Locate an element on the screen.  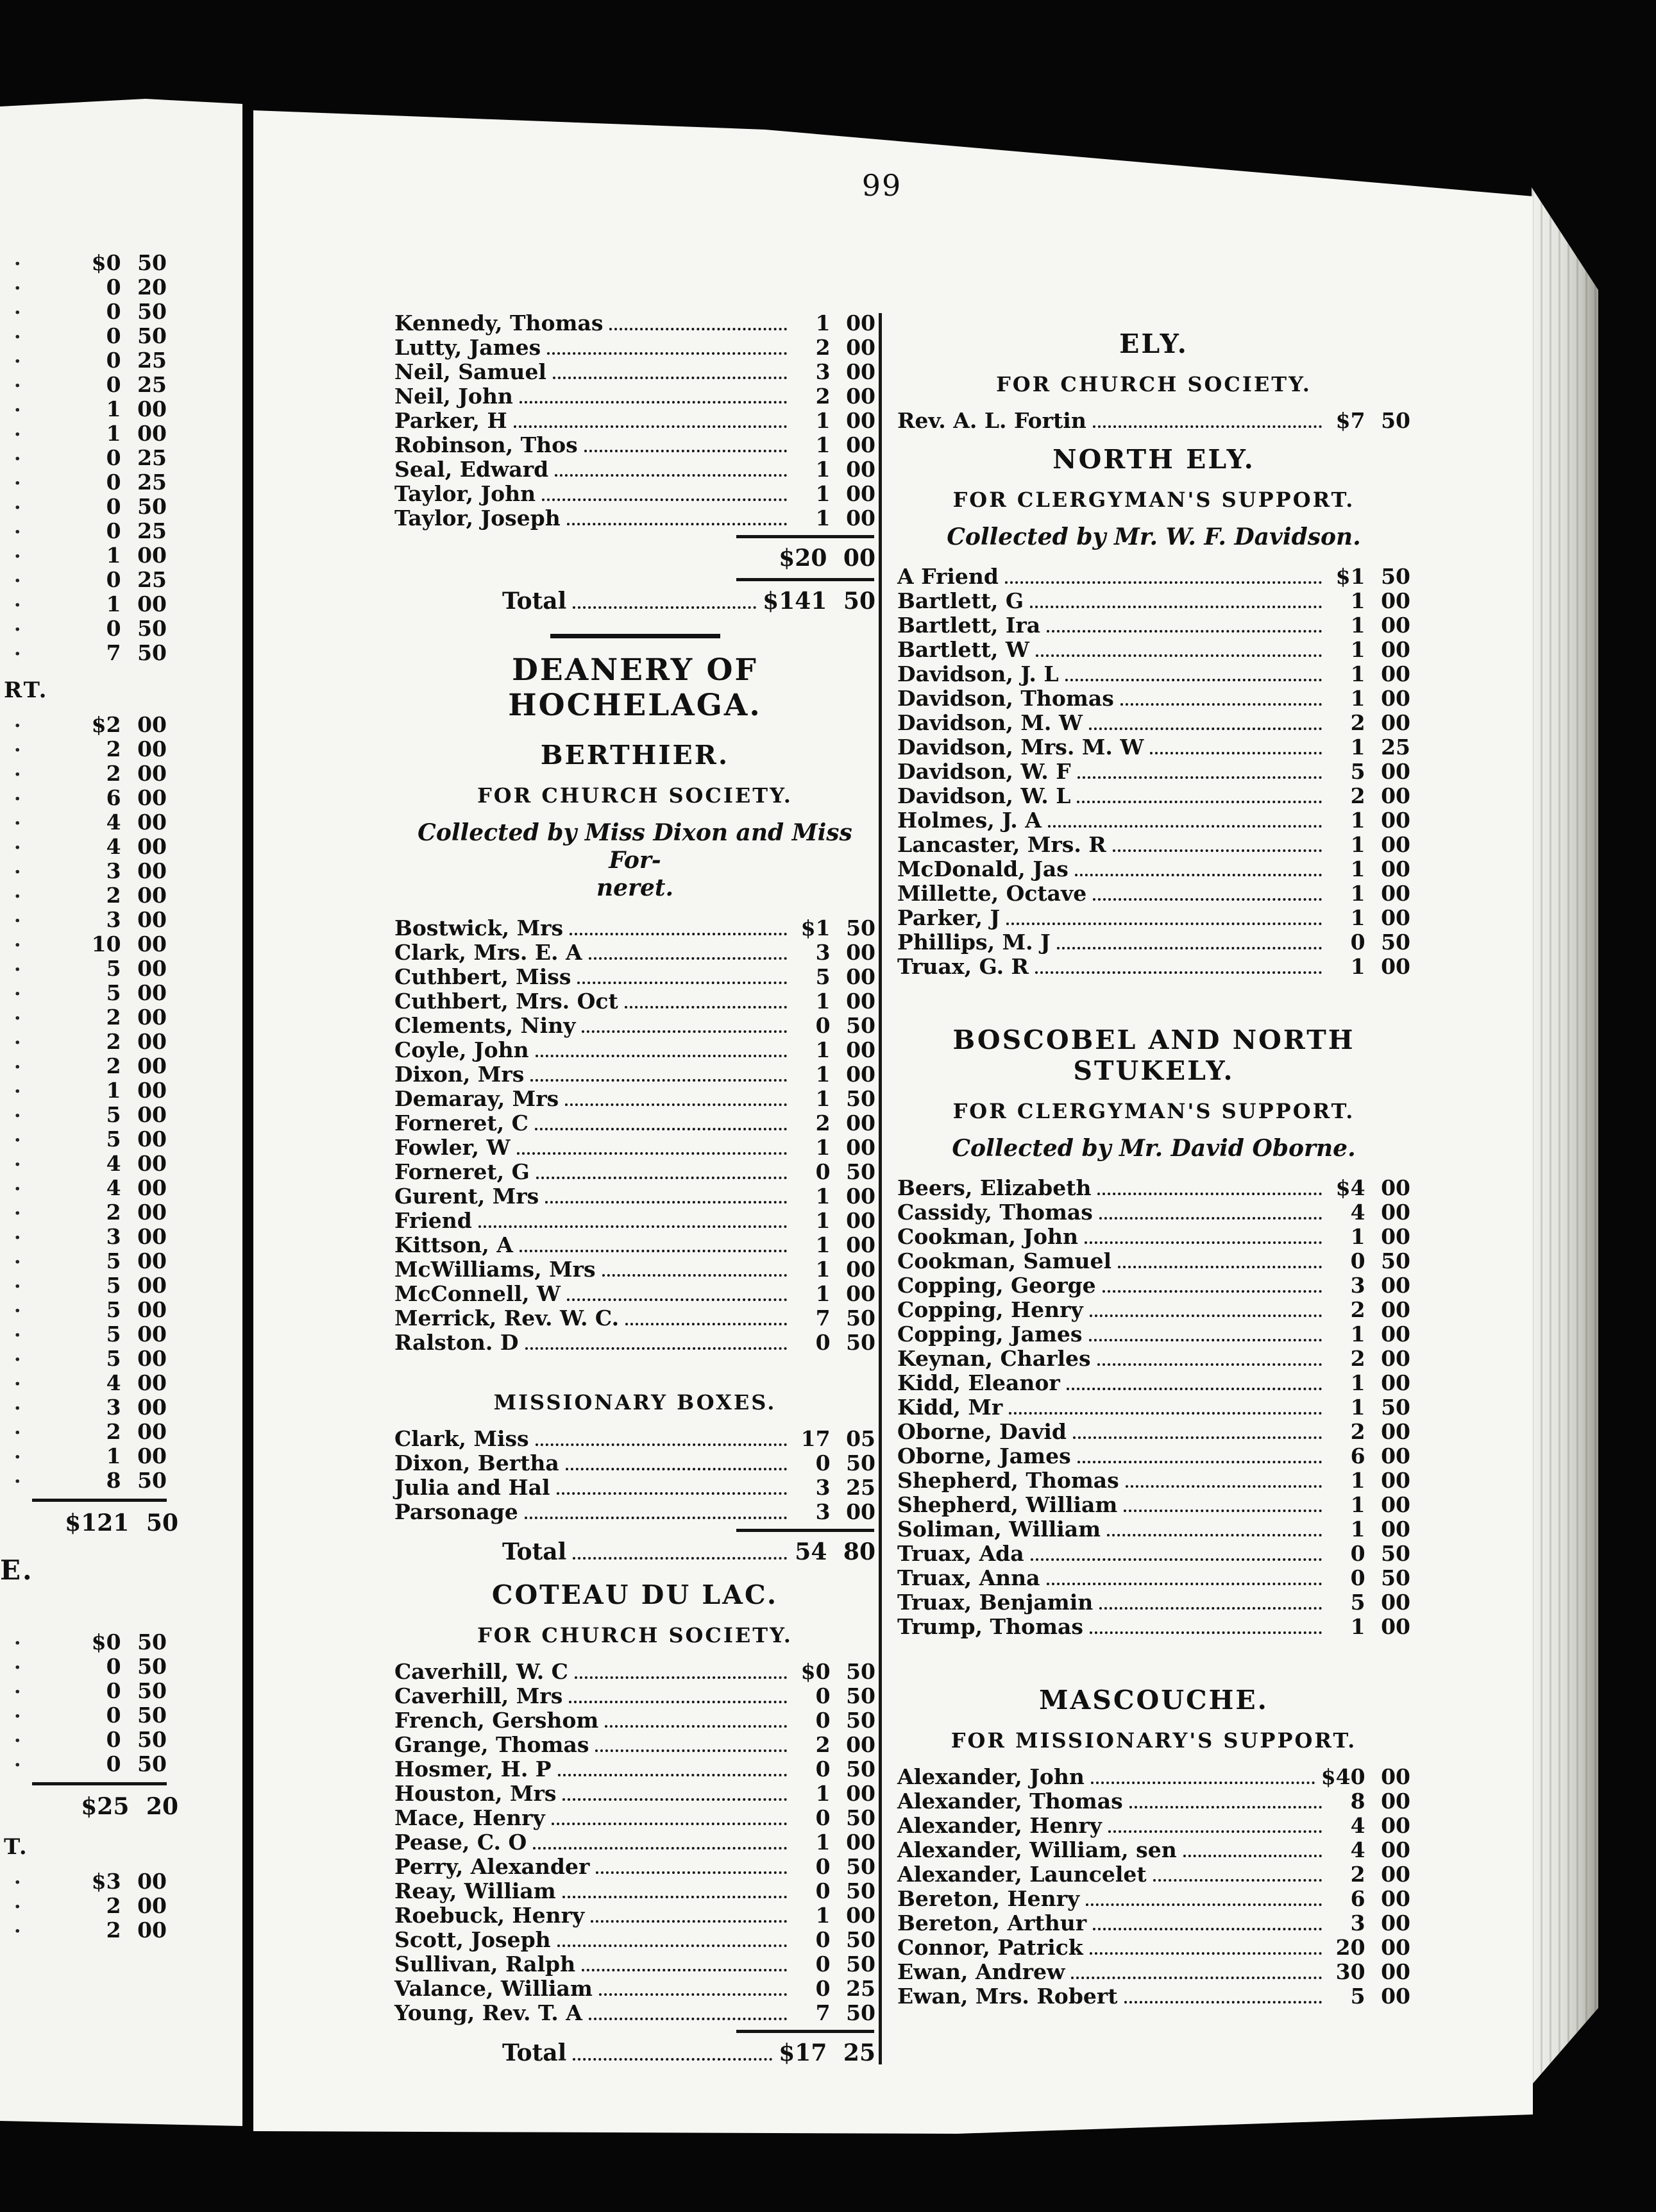
margin-amount: 7 50 is located at coordinates (136, 652).